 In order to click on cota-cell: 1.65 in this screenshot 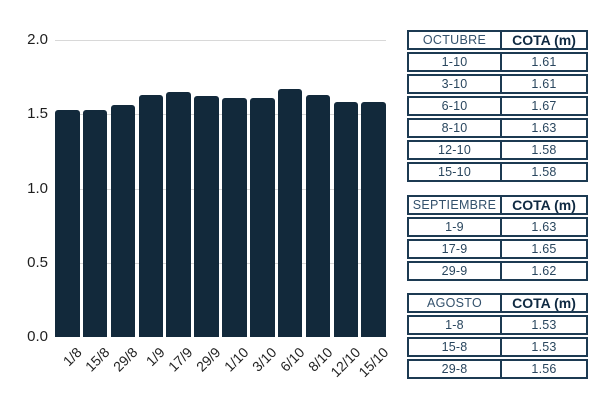, I will do `click(544, 249)`.